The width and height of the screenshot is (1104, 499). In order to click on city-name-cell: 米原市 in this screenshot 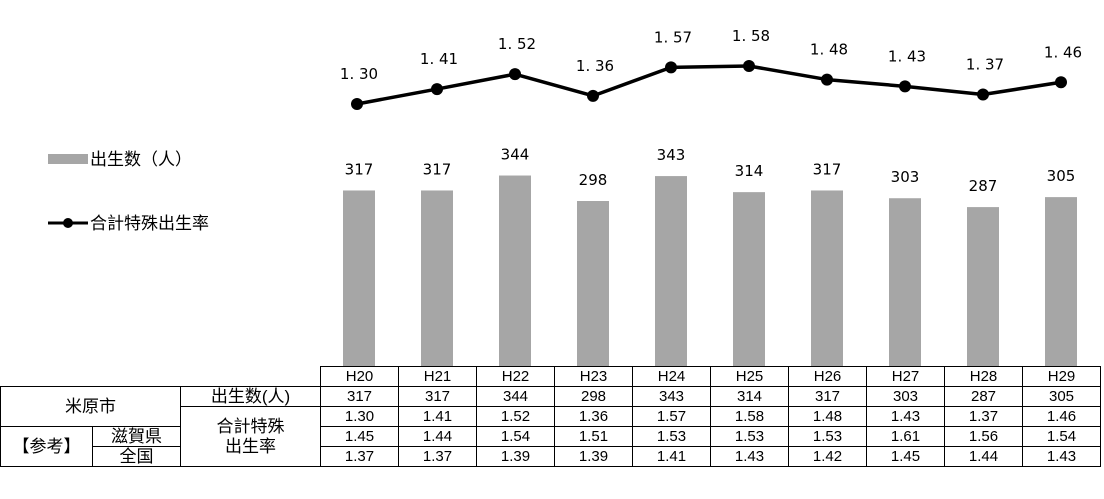, I will do `click(90, 406)`.